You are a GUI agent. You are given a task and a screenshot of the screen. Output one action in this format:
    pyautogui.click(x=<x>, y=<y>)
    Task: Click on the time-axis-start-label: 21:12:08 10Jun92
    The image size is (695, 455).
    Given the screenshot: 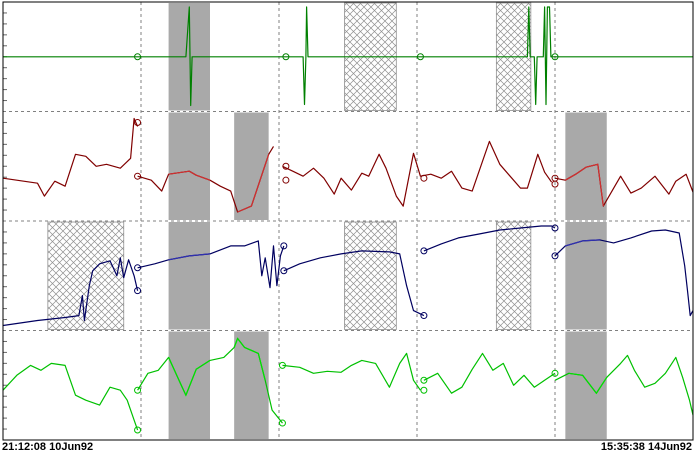 What is the action you would take?
    pyautogui.click(x=48, y=447)
    